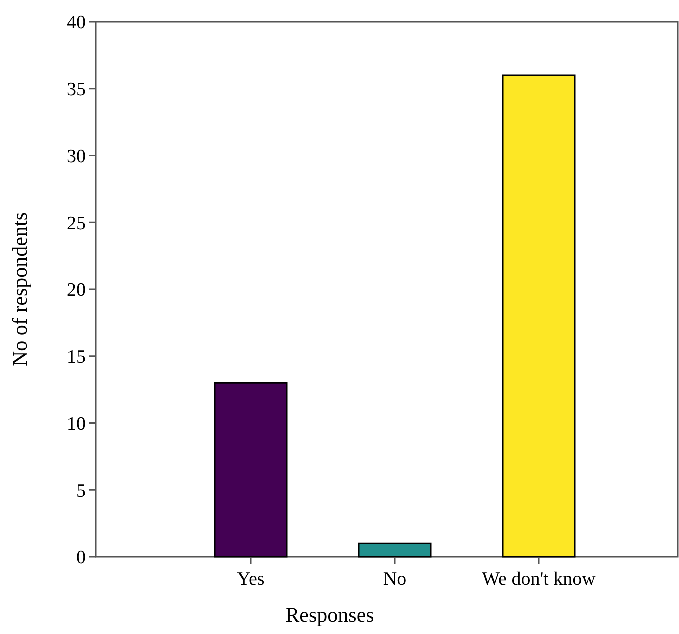 Image resolution: width=679 pixels, height=634 pixels. I want to click on y-tick-label: 15, so click(76, 357).